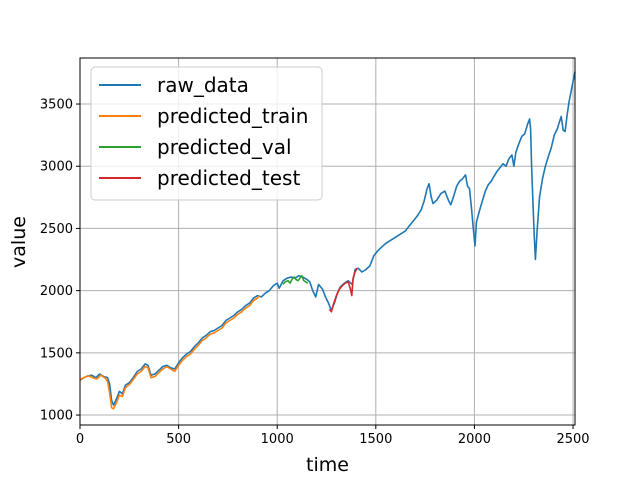 The width and height of the screenshot is (640, 480). Describe the element at coordinates (56, 353) in the screenshot. I see `y-tick-label: 1500` at that location.